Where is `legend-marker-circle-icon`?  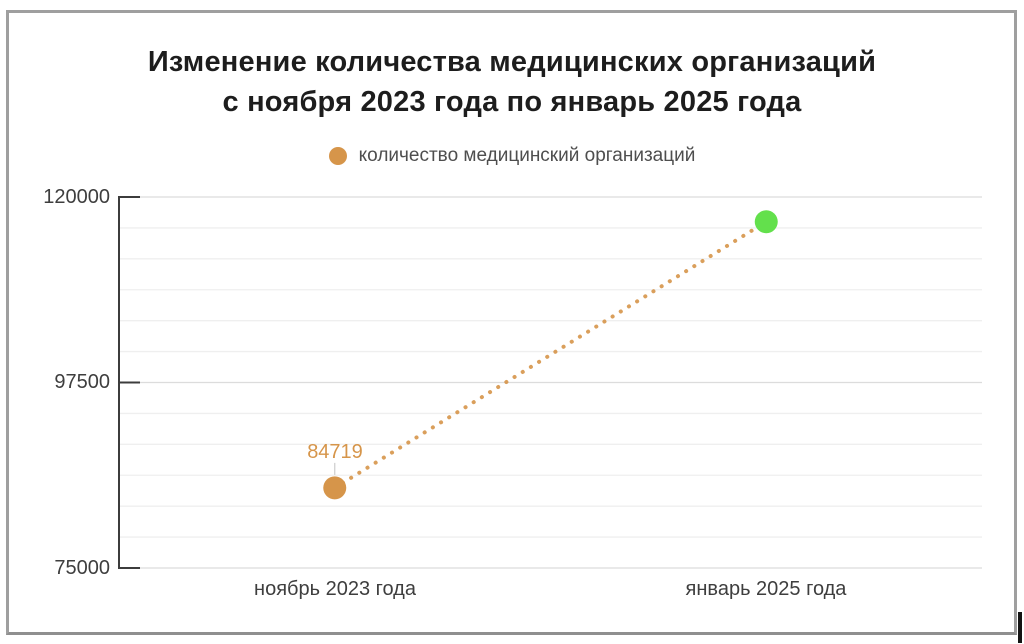
legend-marker-circle-icon is located at coordinates (337, 156).